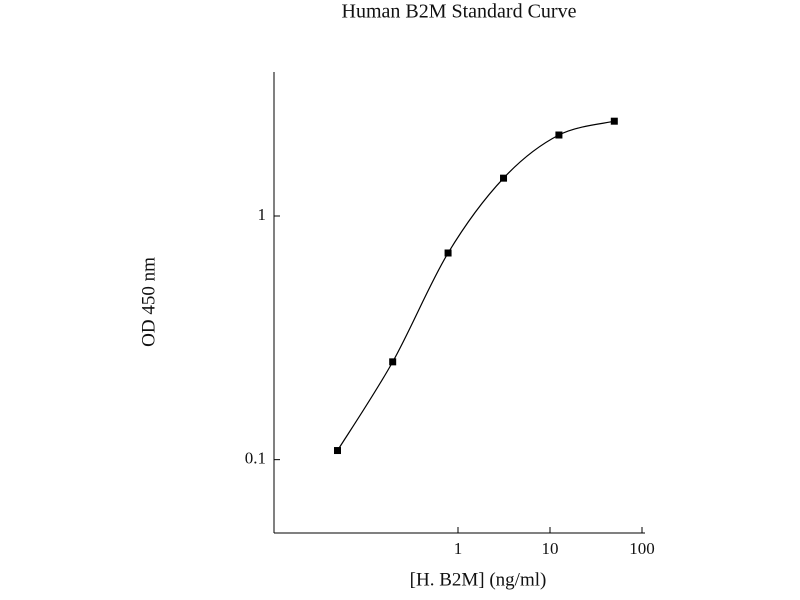 This screenshot has width=800, height=600. What do you see at coordinates (459, 12) in the screenshot?
I see `chart-title: Human B2M Standard Curve` at bounding box center [459, 12].